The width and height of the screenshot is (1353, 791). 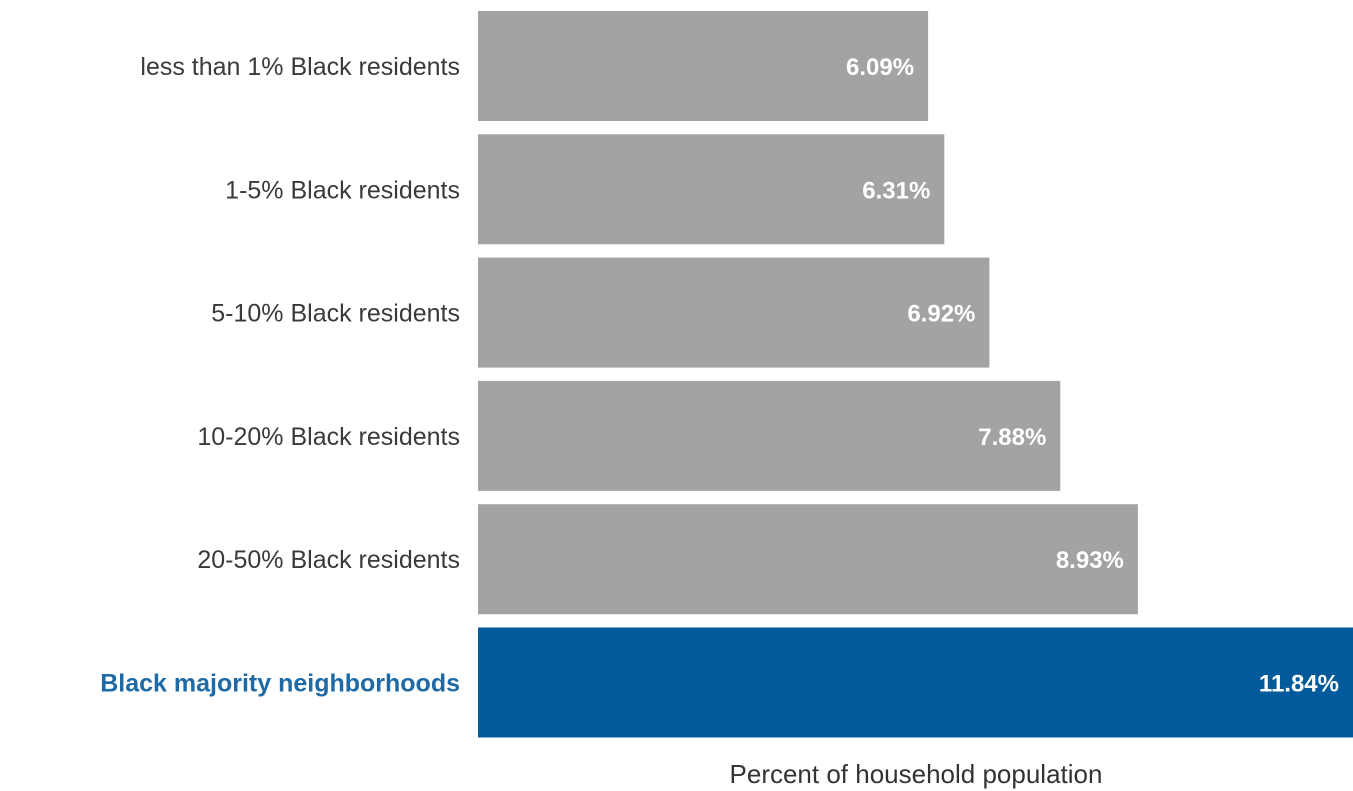 I want to click on category-label-5: Black majority neighborhoods, so click(x=280, y=684).